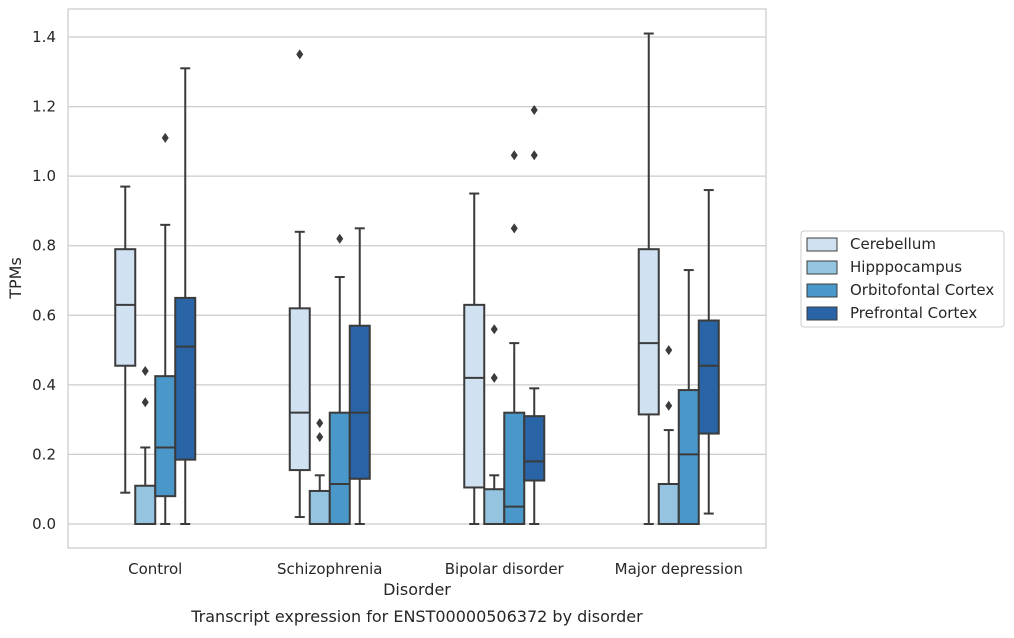 This screenshot has height=638, width=1014. I want to click on x-tick-label: Control, so click(155, 569).